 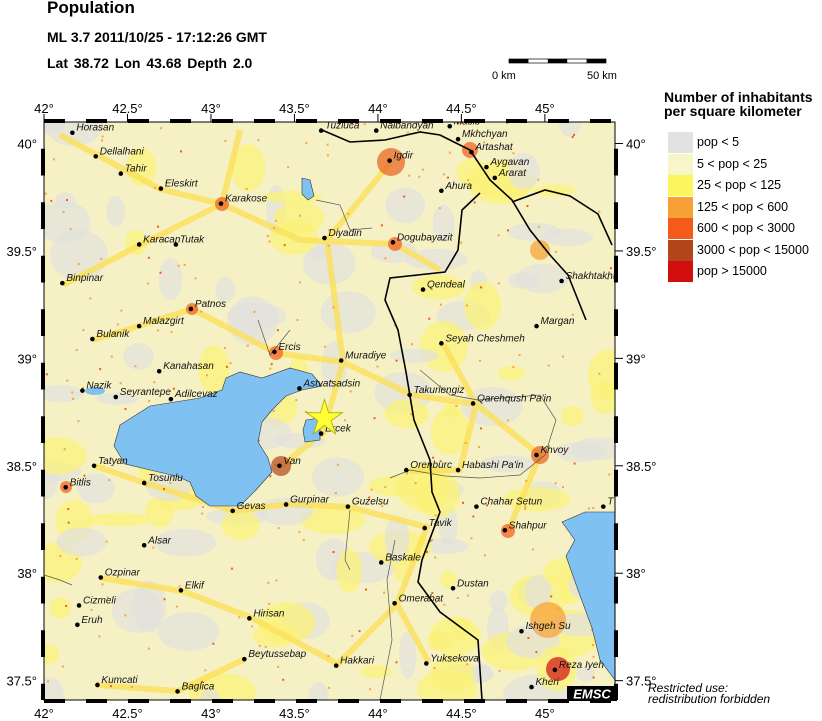 What do you see at coordinates (308, 189) in the screenshot?
I see `lake-small` at bounding box center [308, 189].